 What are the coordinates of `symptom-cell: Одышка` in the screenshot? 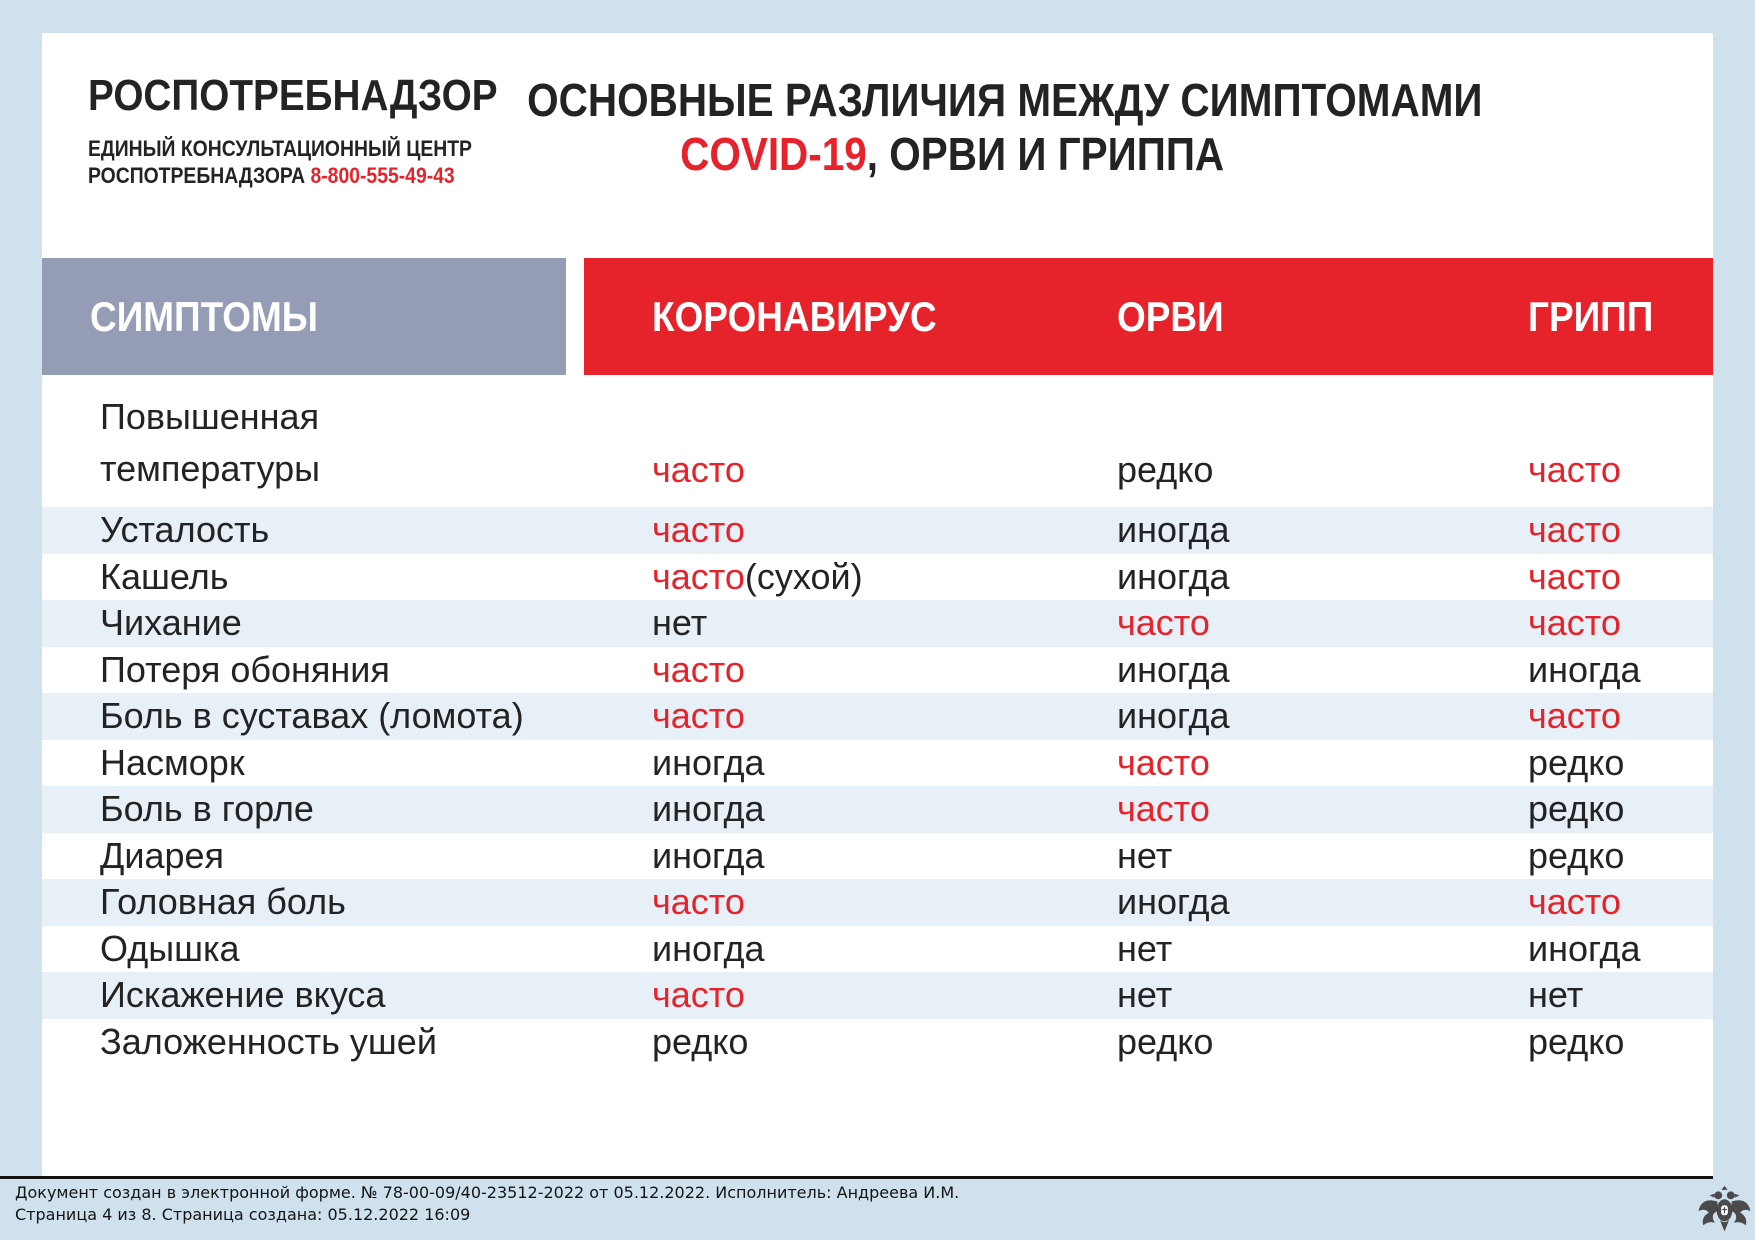 It's located at (170, 948).